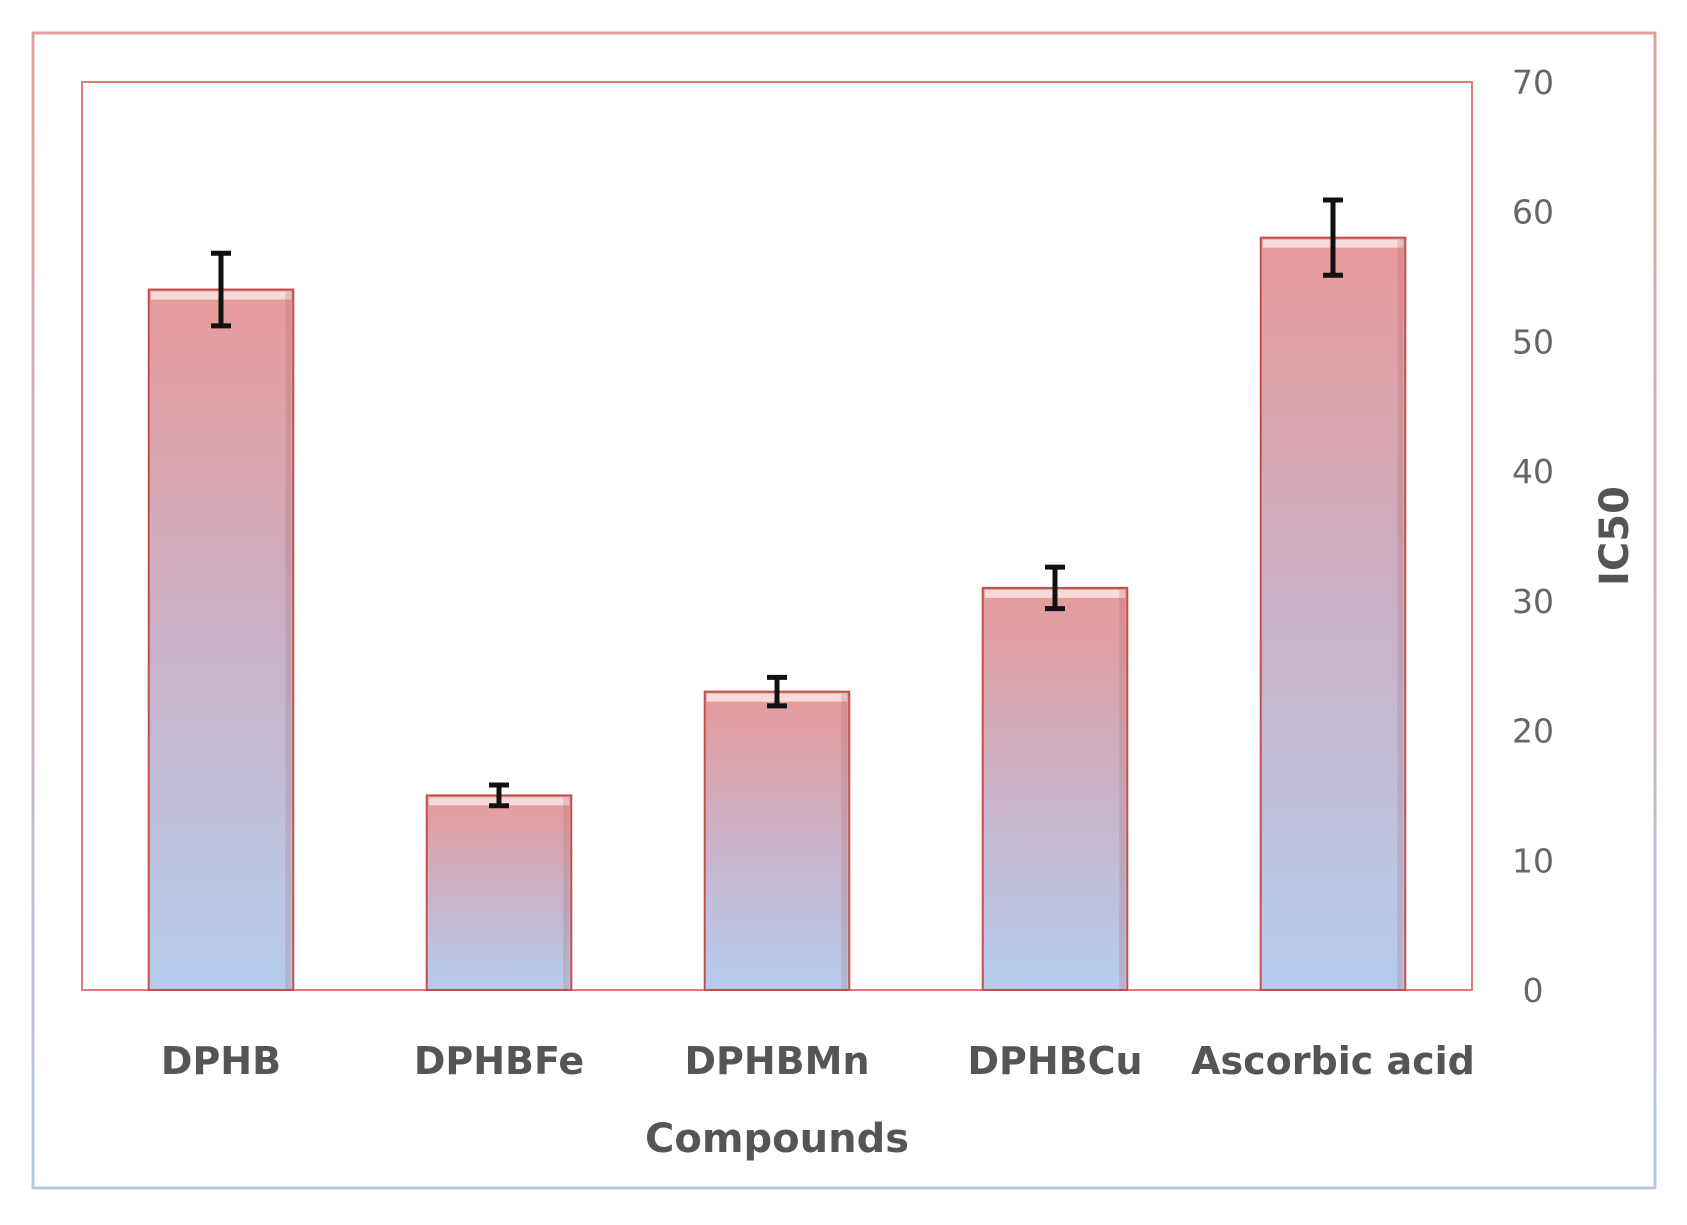 This screenshot has width=1687, height=1225. I want to click on x-axis-title: Compounds, so click(777, 1139).